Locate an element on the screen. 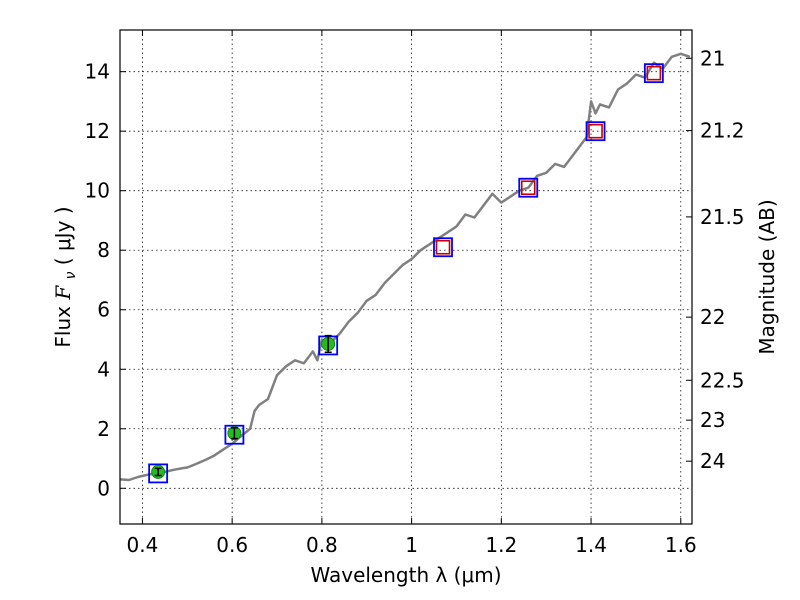 This screenshot has height=600, width=800. y-tick-label: 10 is located at coordinates (97, 191).